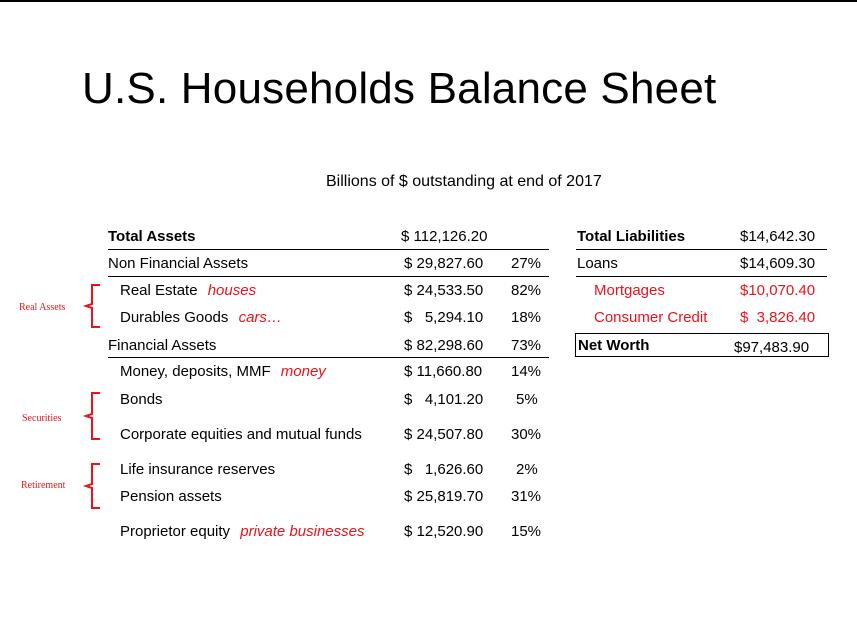 This screenshot has width=857, height=642. Describe the element at coordinates (526, 434) in the screenshot. I see `equities-pct: 30%` at that location.